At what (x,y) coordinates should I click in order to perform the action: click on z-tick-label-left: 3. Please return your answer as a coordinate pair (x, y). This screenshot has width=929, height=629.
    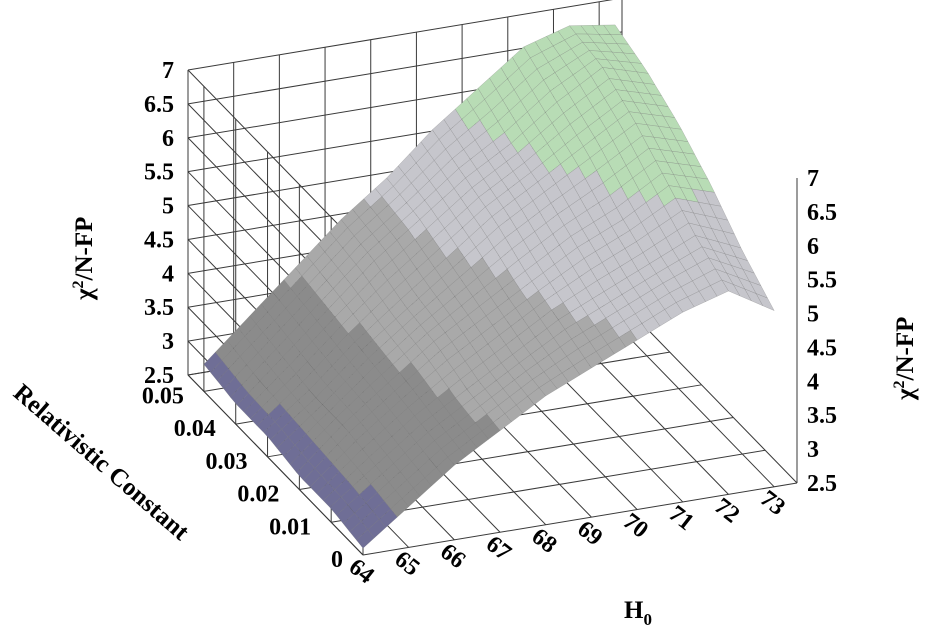
    Looking at the image, I should click on (168, 342).